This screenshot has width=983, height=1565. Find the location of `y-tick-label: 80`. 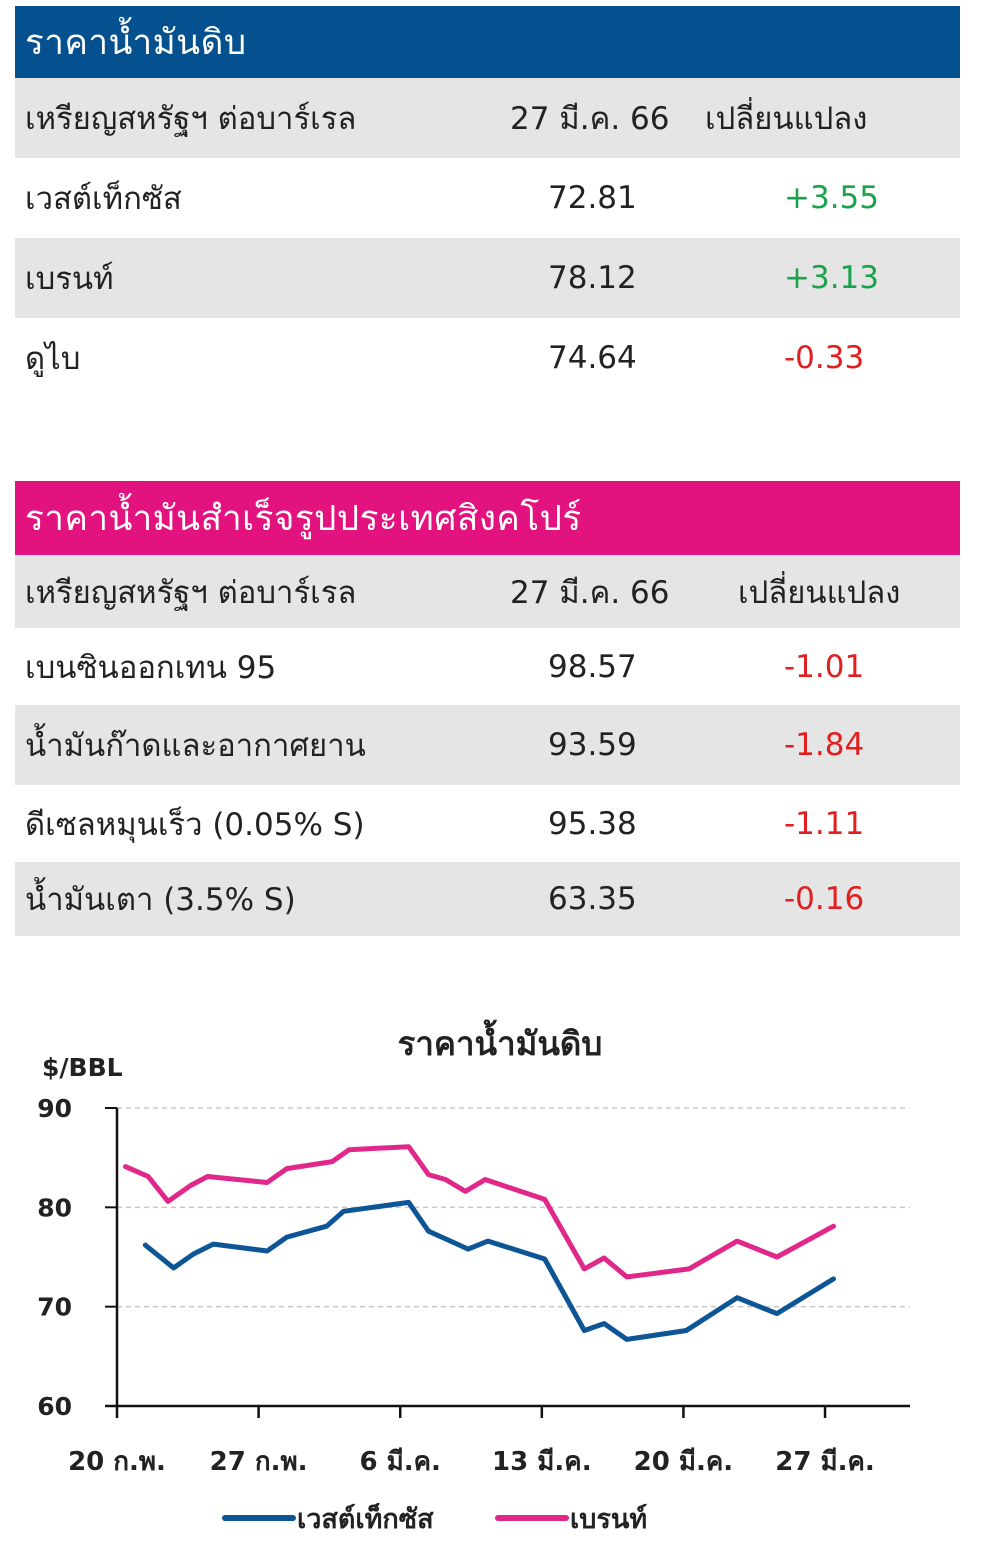

y-tick-label: 80 is located at coordinates (54, 1207).